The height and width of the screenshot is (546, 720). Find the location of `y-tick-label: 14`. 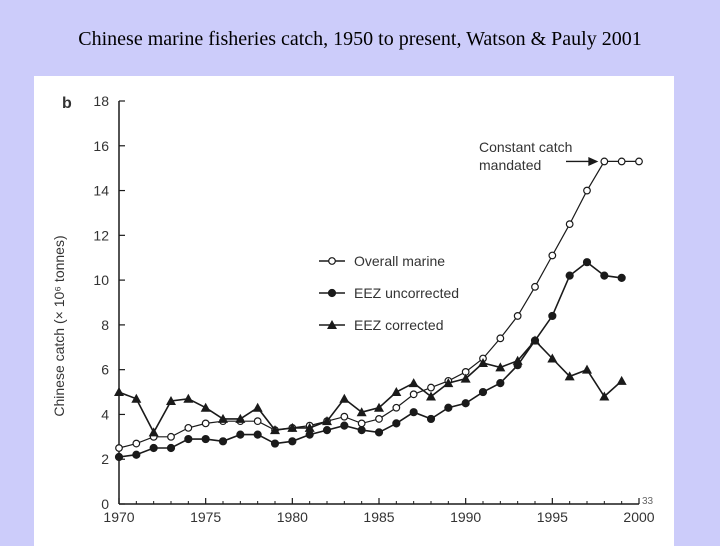

y-tick-label: 14 is located at coordinates (101, 191).